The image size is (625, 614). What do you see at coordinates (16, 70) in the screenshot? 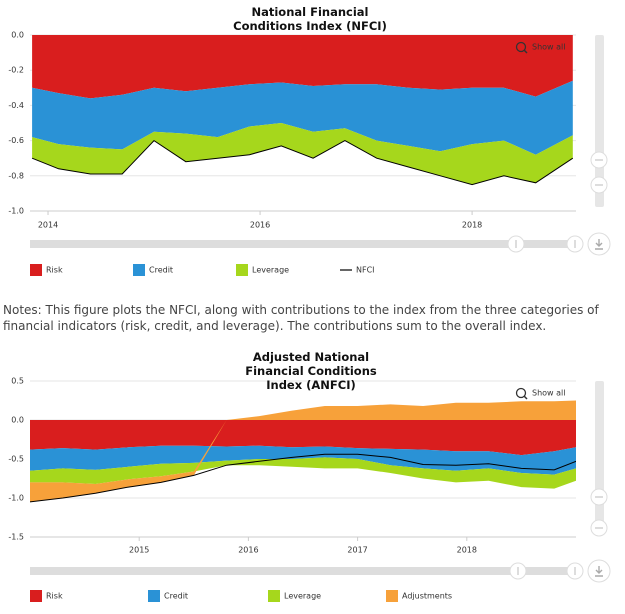
I see `y-tick-label: -0.2` at bounding box center [16, 70].